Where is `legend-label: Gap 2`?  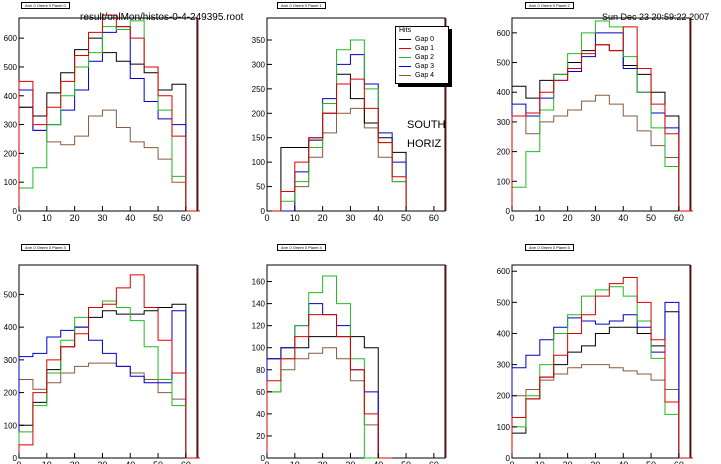 legend-label: Gap 2 is located at coordinates (425, 57).